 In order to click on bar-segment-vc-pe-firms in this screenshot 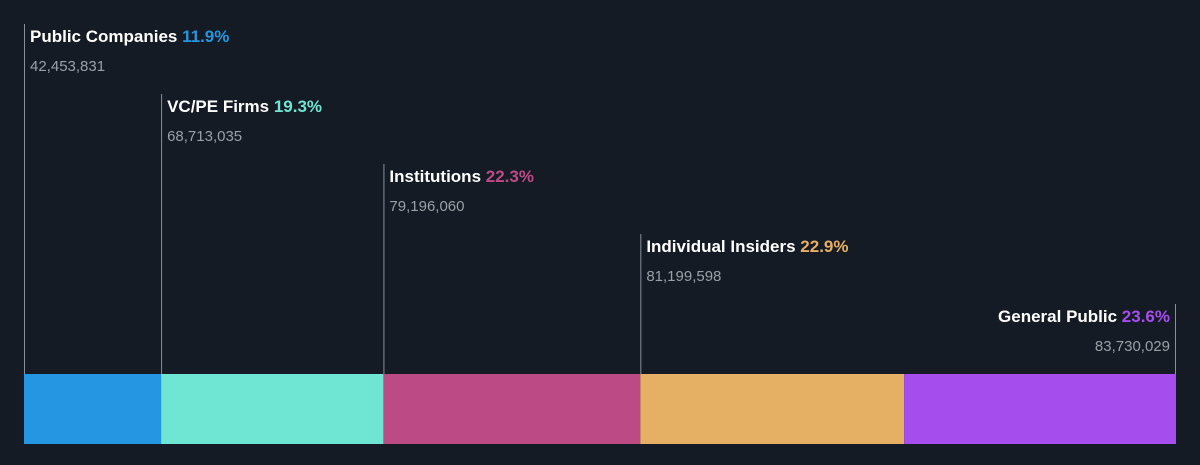, I will do `click(272, 409)`.